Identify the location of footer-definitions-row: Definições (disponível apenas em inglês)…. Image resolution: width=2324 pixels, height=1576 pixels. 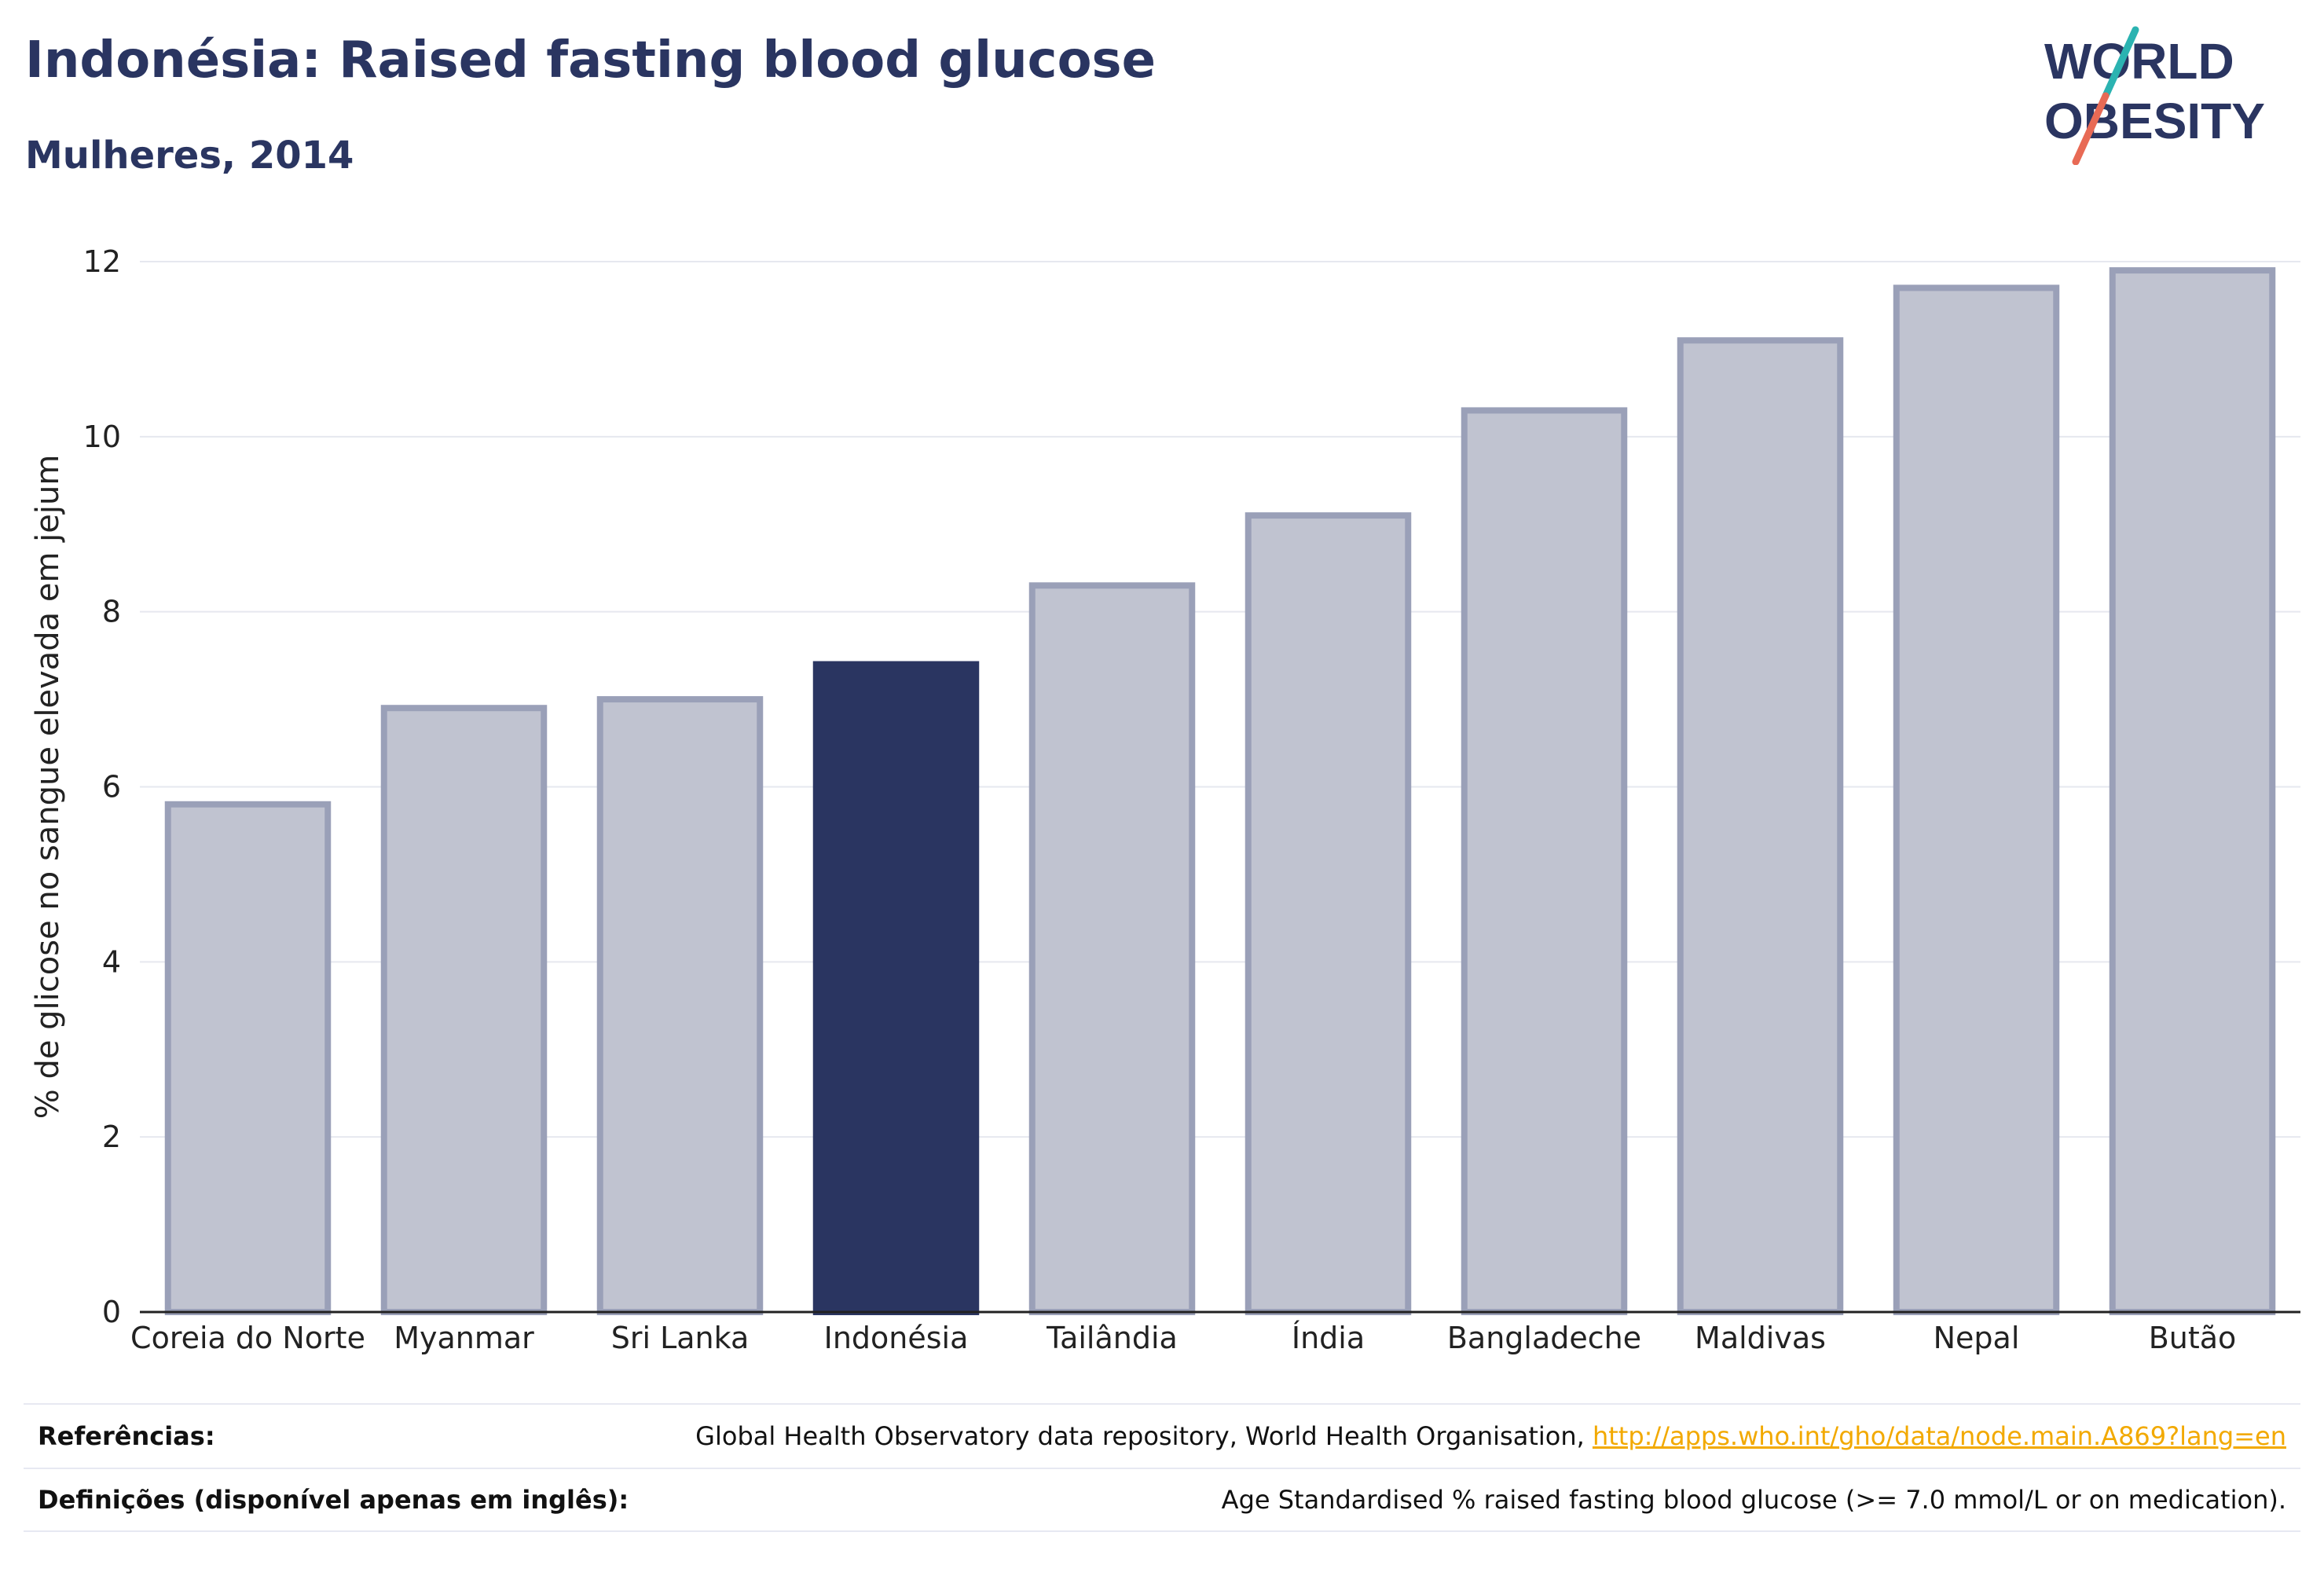
(1162, 1500).